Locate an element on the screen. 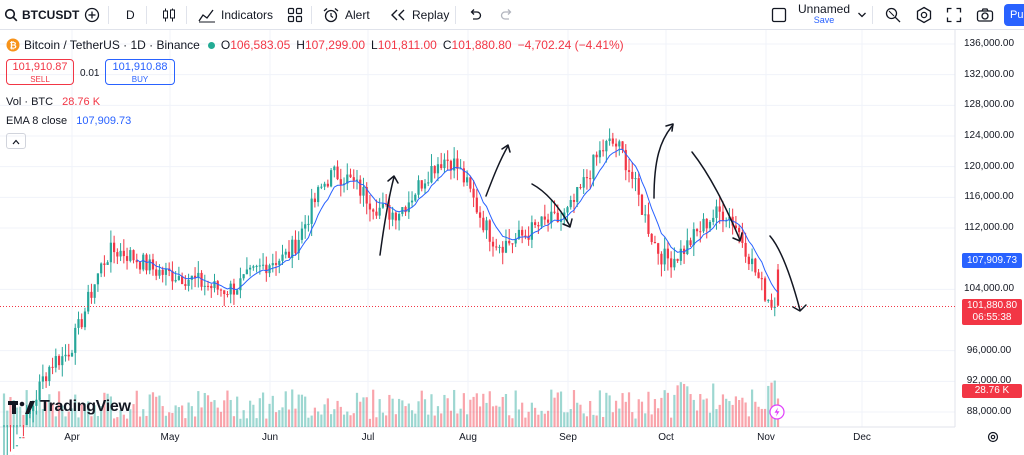  undo-button is located at coordinates (475, 15).